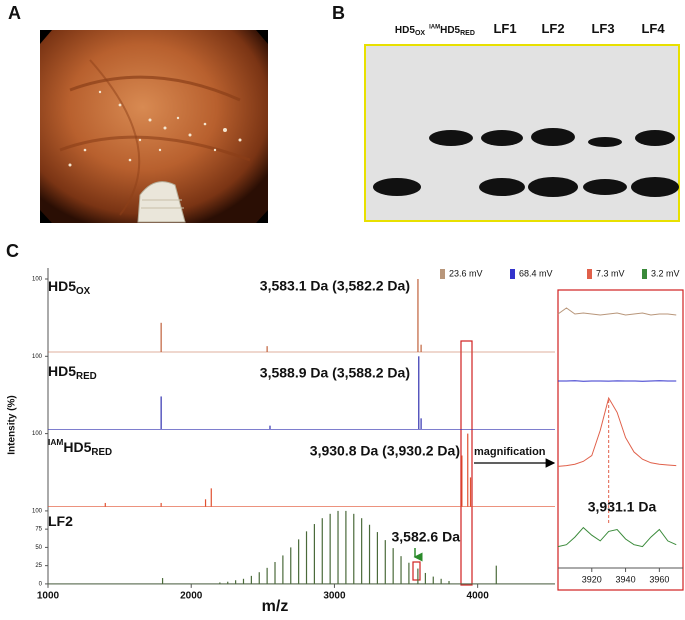 This screenshot has height=620, width=685. Describe the element at coordinates (665, 273) in the screenshot. I see `legend-label: 3.2 mV` at that location.